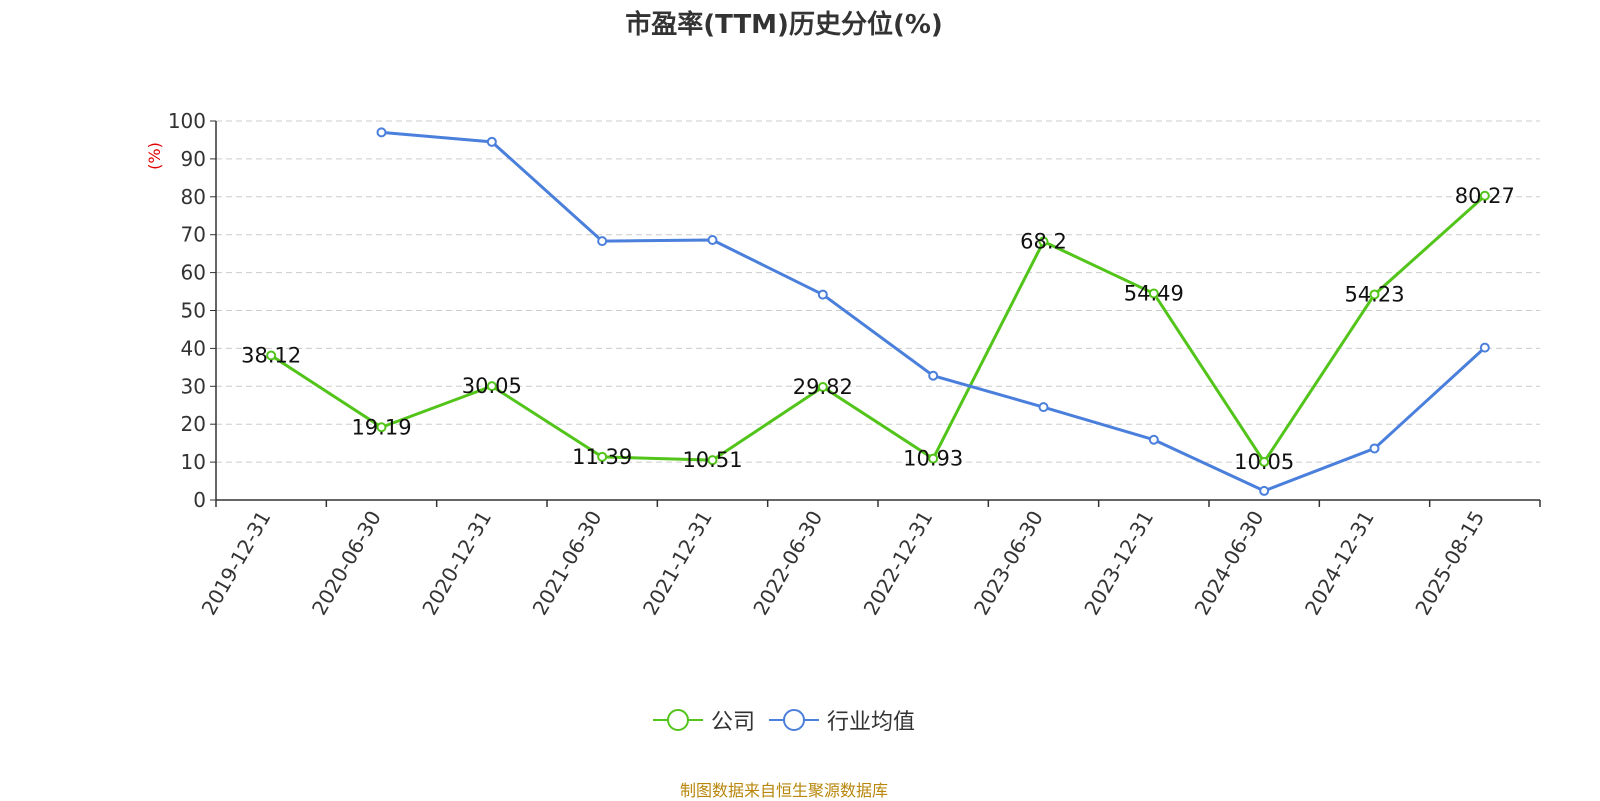 This screenshot has width=1600, height=801. What do you see at coordinates (1008, 563) in the screenshot?
I see `x-tick-label: 2023-06-30` at bounding box center [1008, 563].